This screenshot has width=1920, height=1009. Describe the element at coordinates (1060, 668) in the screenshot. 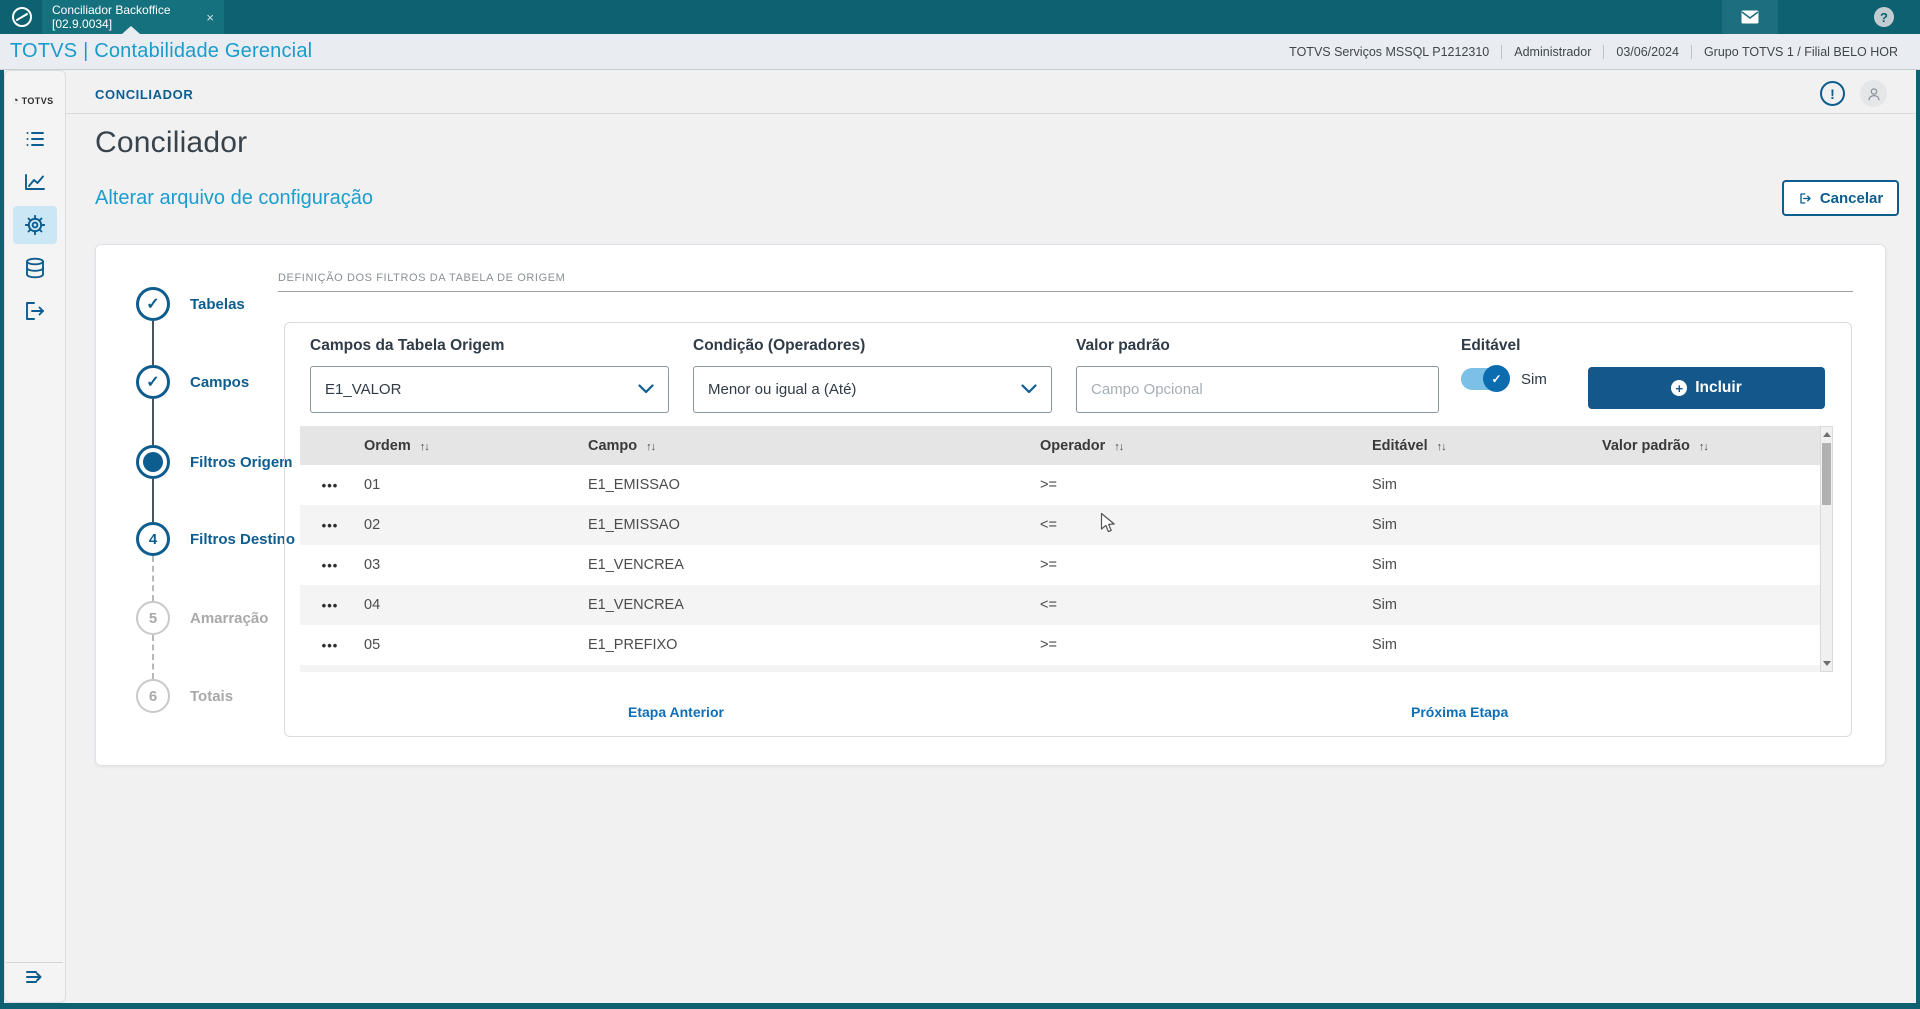

I see `table-row-partial` at that location.